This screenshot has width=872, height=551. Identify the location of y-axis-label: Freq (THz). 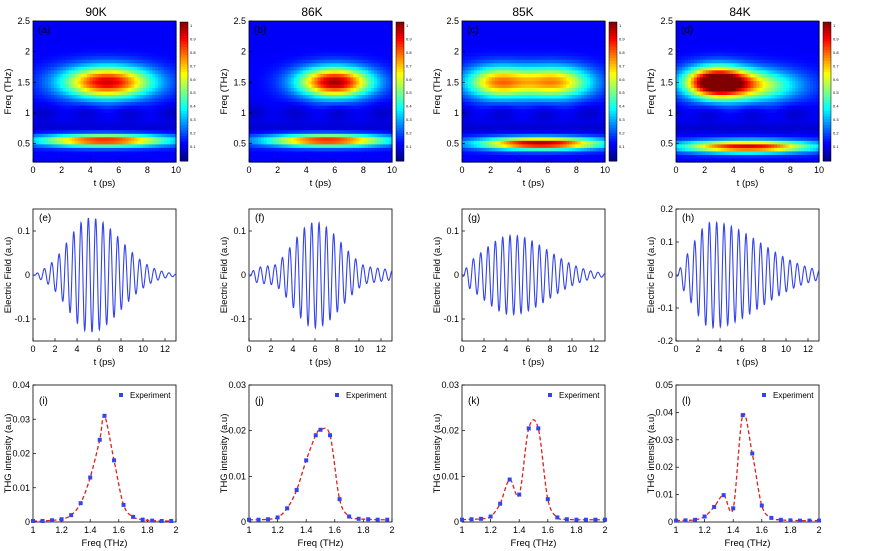
(224, 92).